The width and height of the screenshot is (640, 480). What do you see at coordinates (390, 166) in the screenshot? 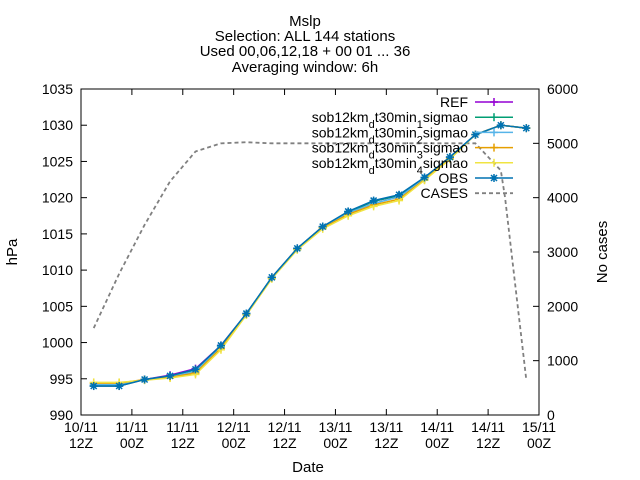
I see `legend-label: sob12kmdt30min4sigmao` at bounding box center [390, 166].